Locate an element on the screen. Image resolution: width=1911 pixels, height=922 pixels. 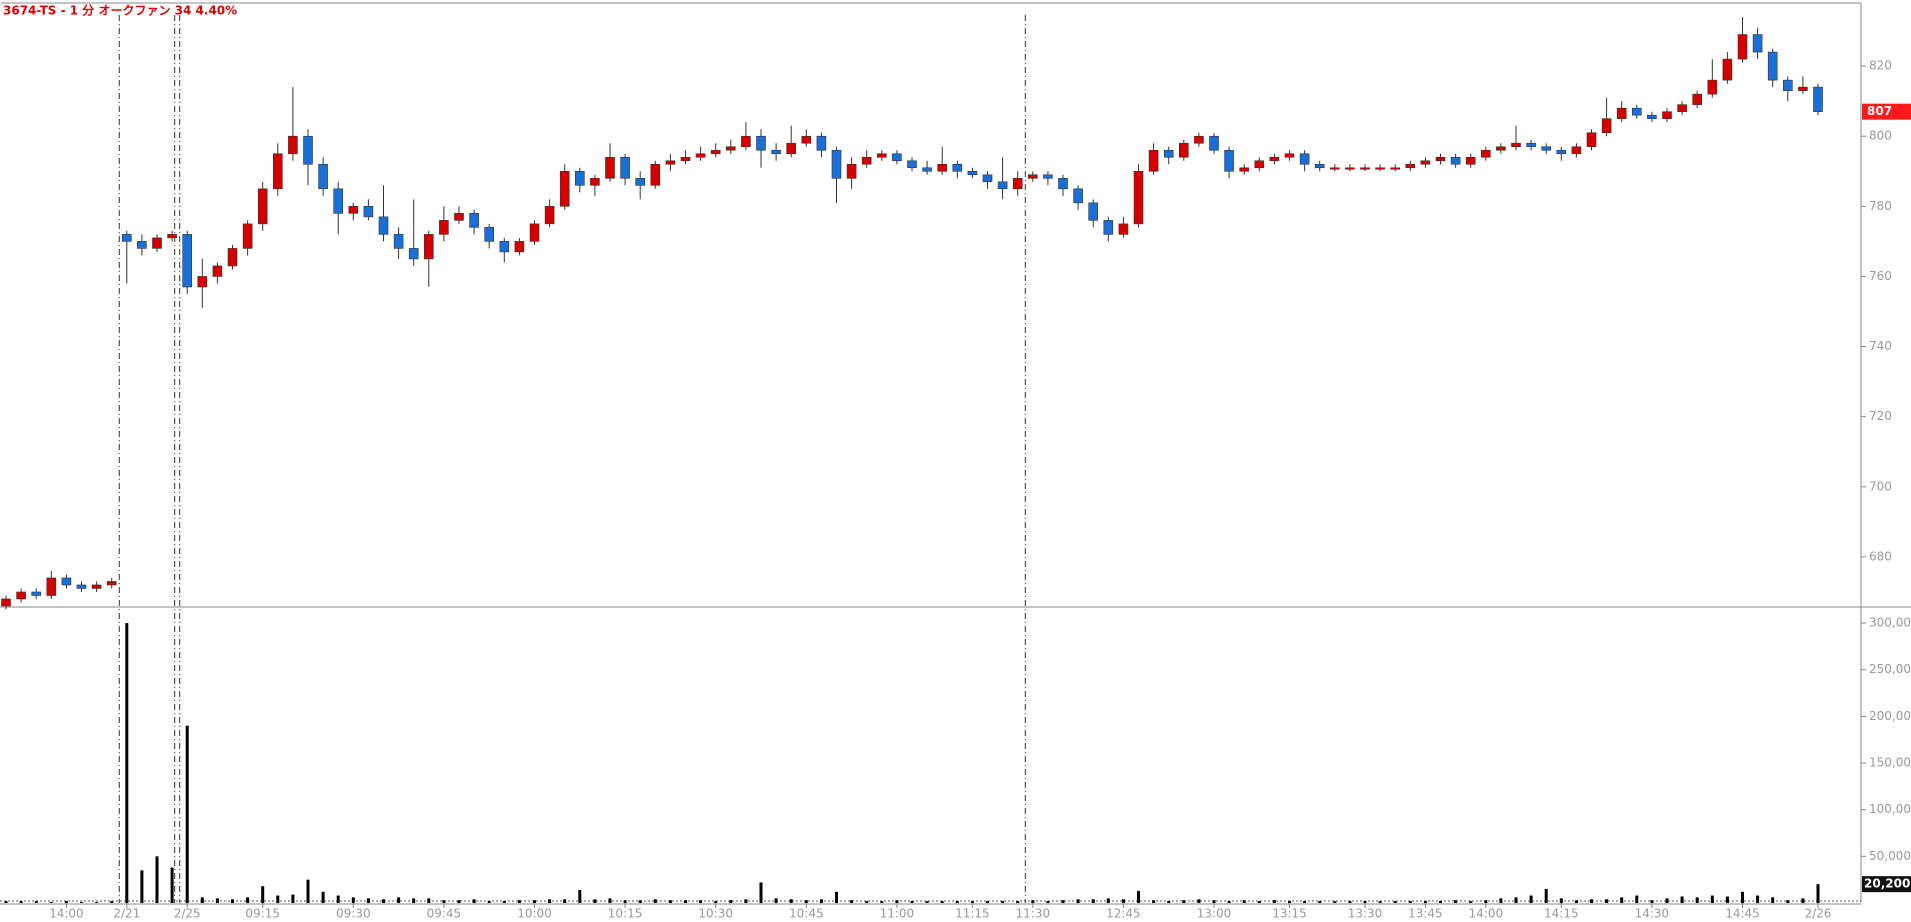
y2-tick-label: 150,000 is located at coordinates (1890, 763).